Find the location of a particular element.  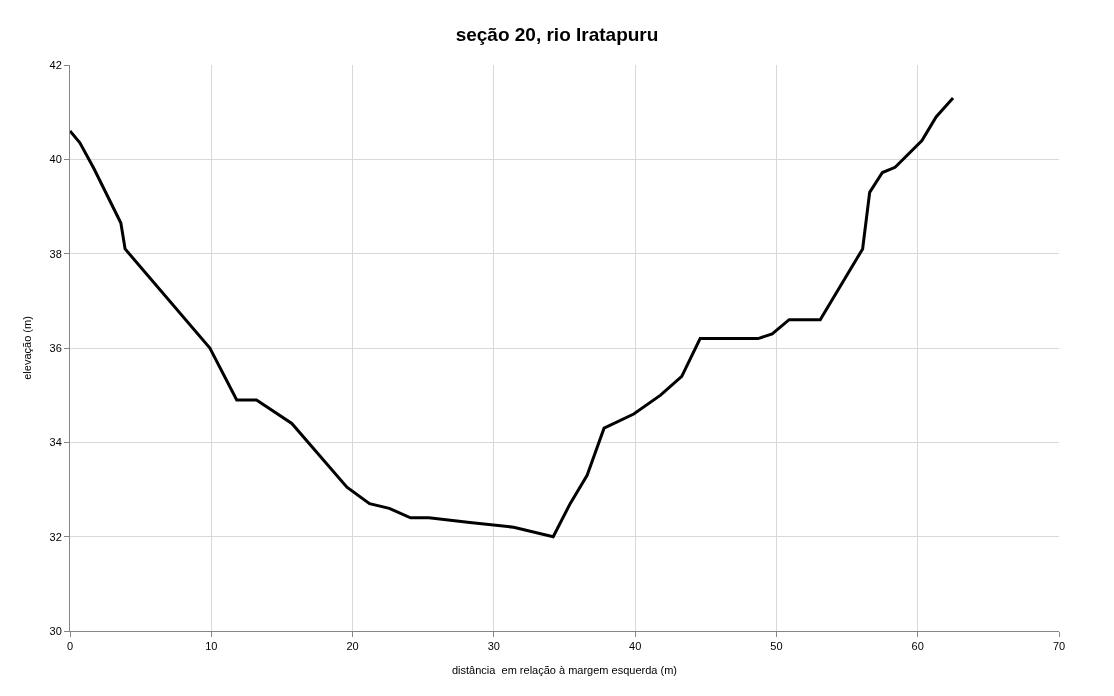

x-tick-label: 30 is located at coordinates (493, 646).